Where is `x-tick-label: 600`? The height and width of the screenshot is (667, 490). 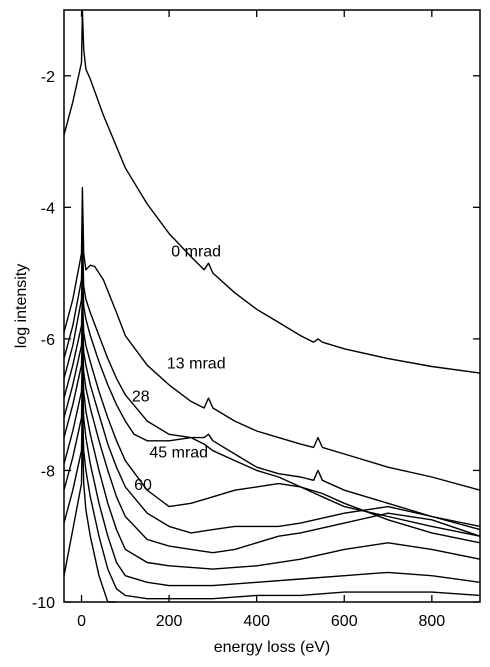
x-tick-label: 600 is located at coordinates (344, 621).